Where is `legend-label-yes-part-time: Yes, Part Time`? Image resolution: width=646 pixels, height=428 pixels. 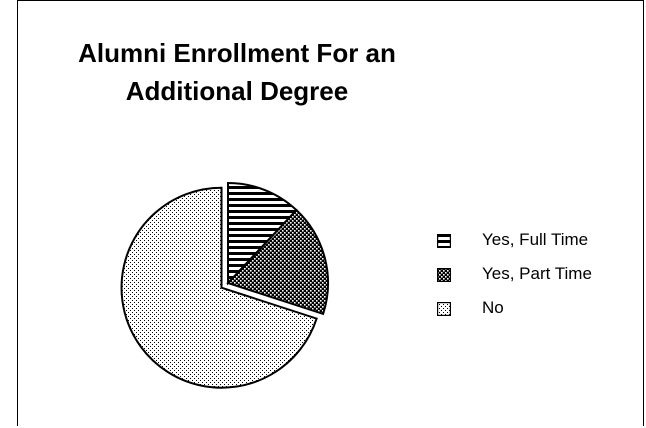 legend-label-yes-part-time: Yes, Part Time is located at coordinates (537, 273).